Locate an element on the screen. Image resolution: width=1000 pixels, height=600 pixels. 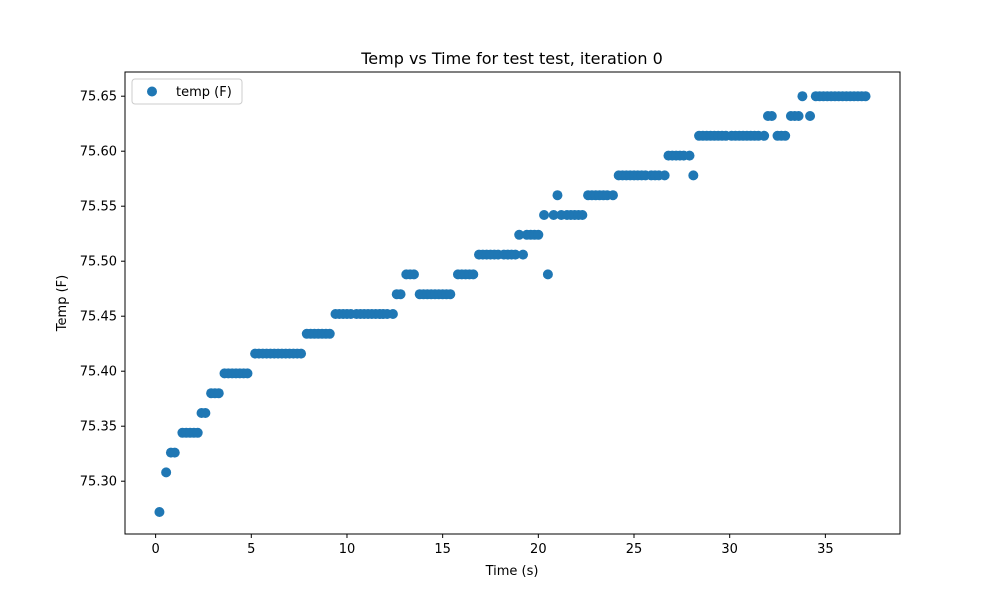
y-tick-label: 75.45 is located at coordinates (98, 317).